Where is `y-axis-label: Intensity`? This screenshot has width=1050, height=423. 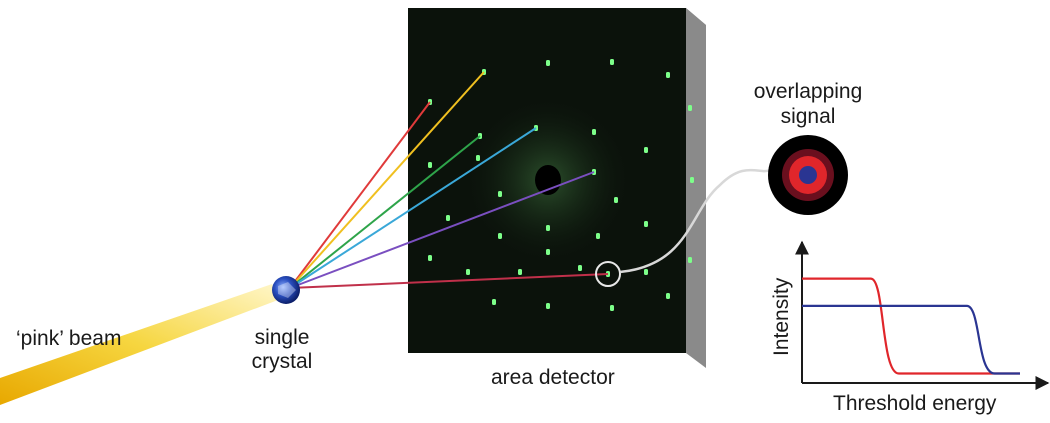 y-axis-label: Intensity is located at coordinates (781, 316).